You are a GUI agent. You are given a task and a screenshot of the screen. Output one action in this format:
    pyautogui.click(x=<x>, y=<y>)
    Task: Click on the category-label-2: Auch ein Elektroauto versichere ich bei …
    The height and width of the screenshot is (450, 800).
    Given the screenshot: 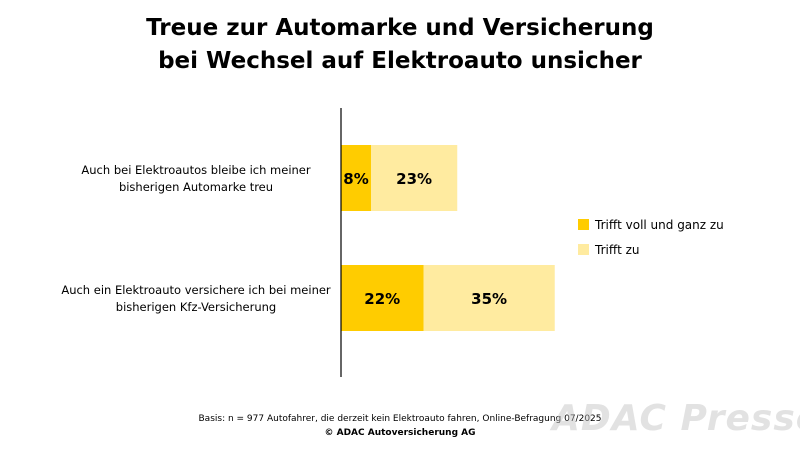 What is the action you would take?
    pyautogui.click(x=196, y=299)
    